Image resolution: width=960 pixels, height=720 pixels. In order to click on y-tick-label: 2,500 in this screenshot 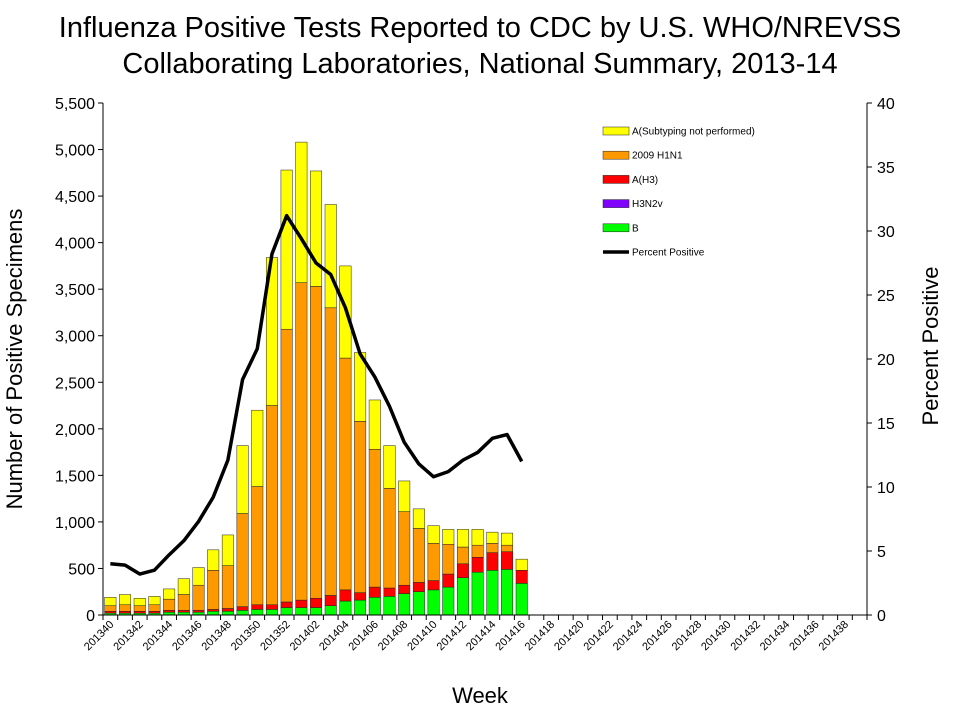, I will do `click(75, 383)`.